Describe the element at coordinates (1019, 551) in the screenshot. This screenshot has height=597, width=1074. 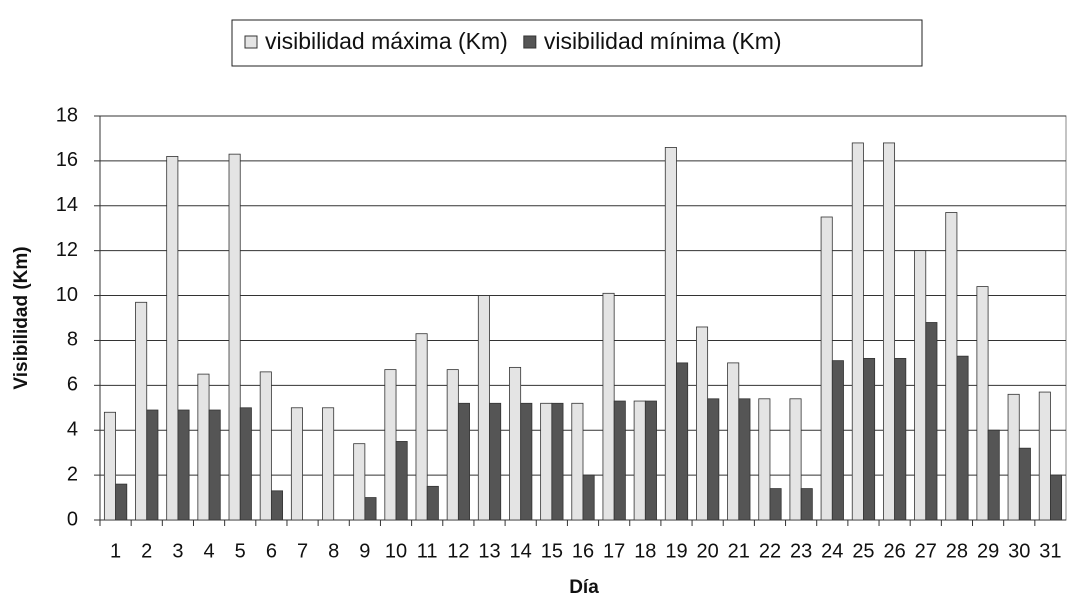
I see `x-tick-label: 30` at that location.